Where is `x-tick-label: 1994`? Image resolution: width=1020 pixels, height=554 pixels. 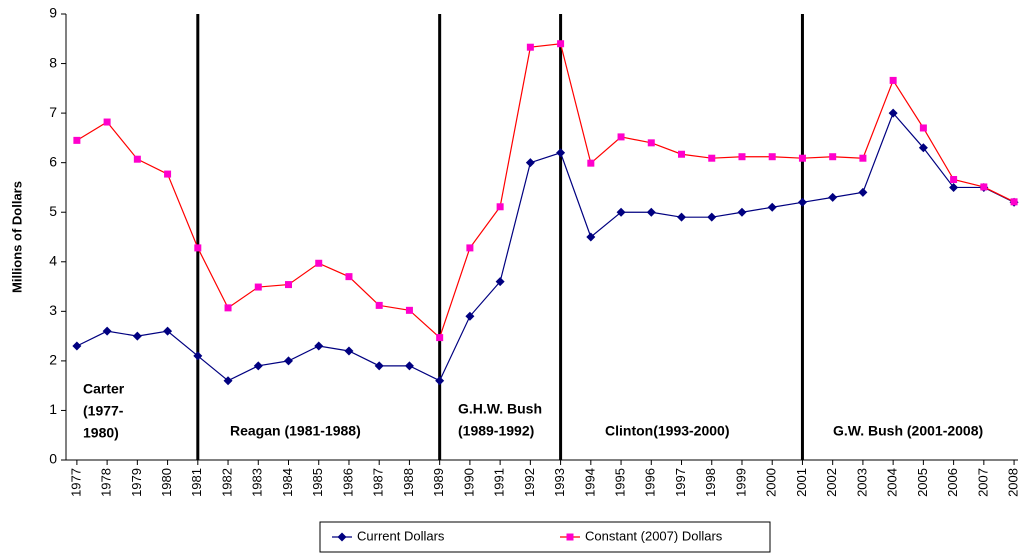
x-tick-label: 1994 is located at coordinates (589, 482).